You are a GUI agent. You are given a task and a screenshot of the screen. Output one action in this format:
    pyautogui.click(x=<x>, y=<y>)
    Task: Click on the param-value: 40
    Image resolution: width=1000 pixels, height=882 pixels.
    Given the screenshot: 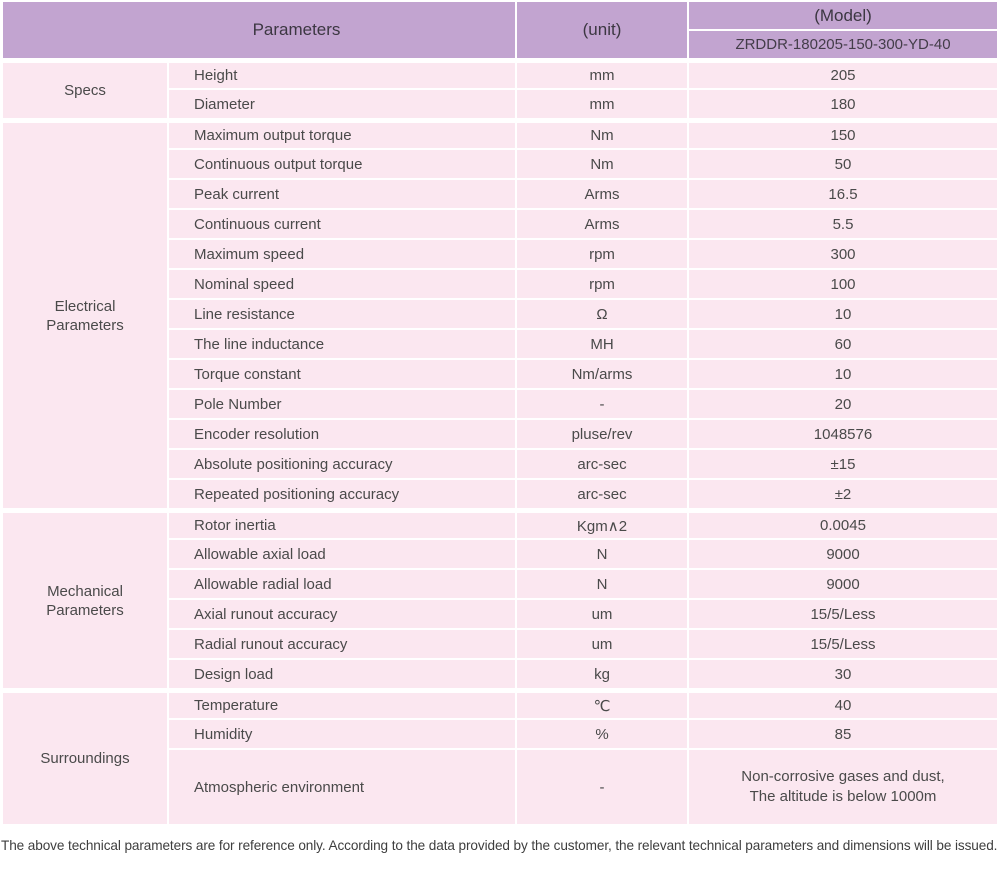 What is the action you would take?
    pyautogui.click(x=843, y=704)
    